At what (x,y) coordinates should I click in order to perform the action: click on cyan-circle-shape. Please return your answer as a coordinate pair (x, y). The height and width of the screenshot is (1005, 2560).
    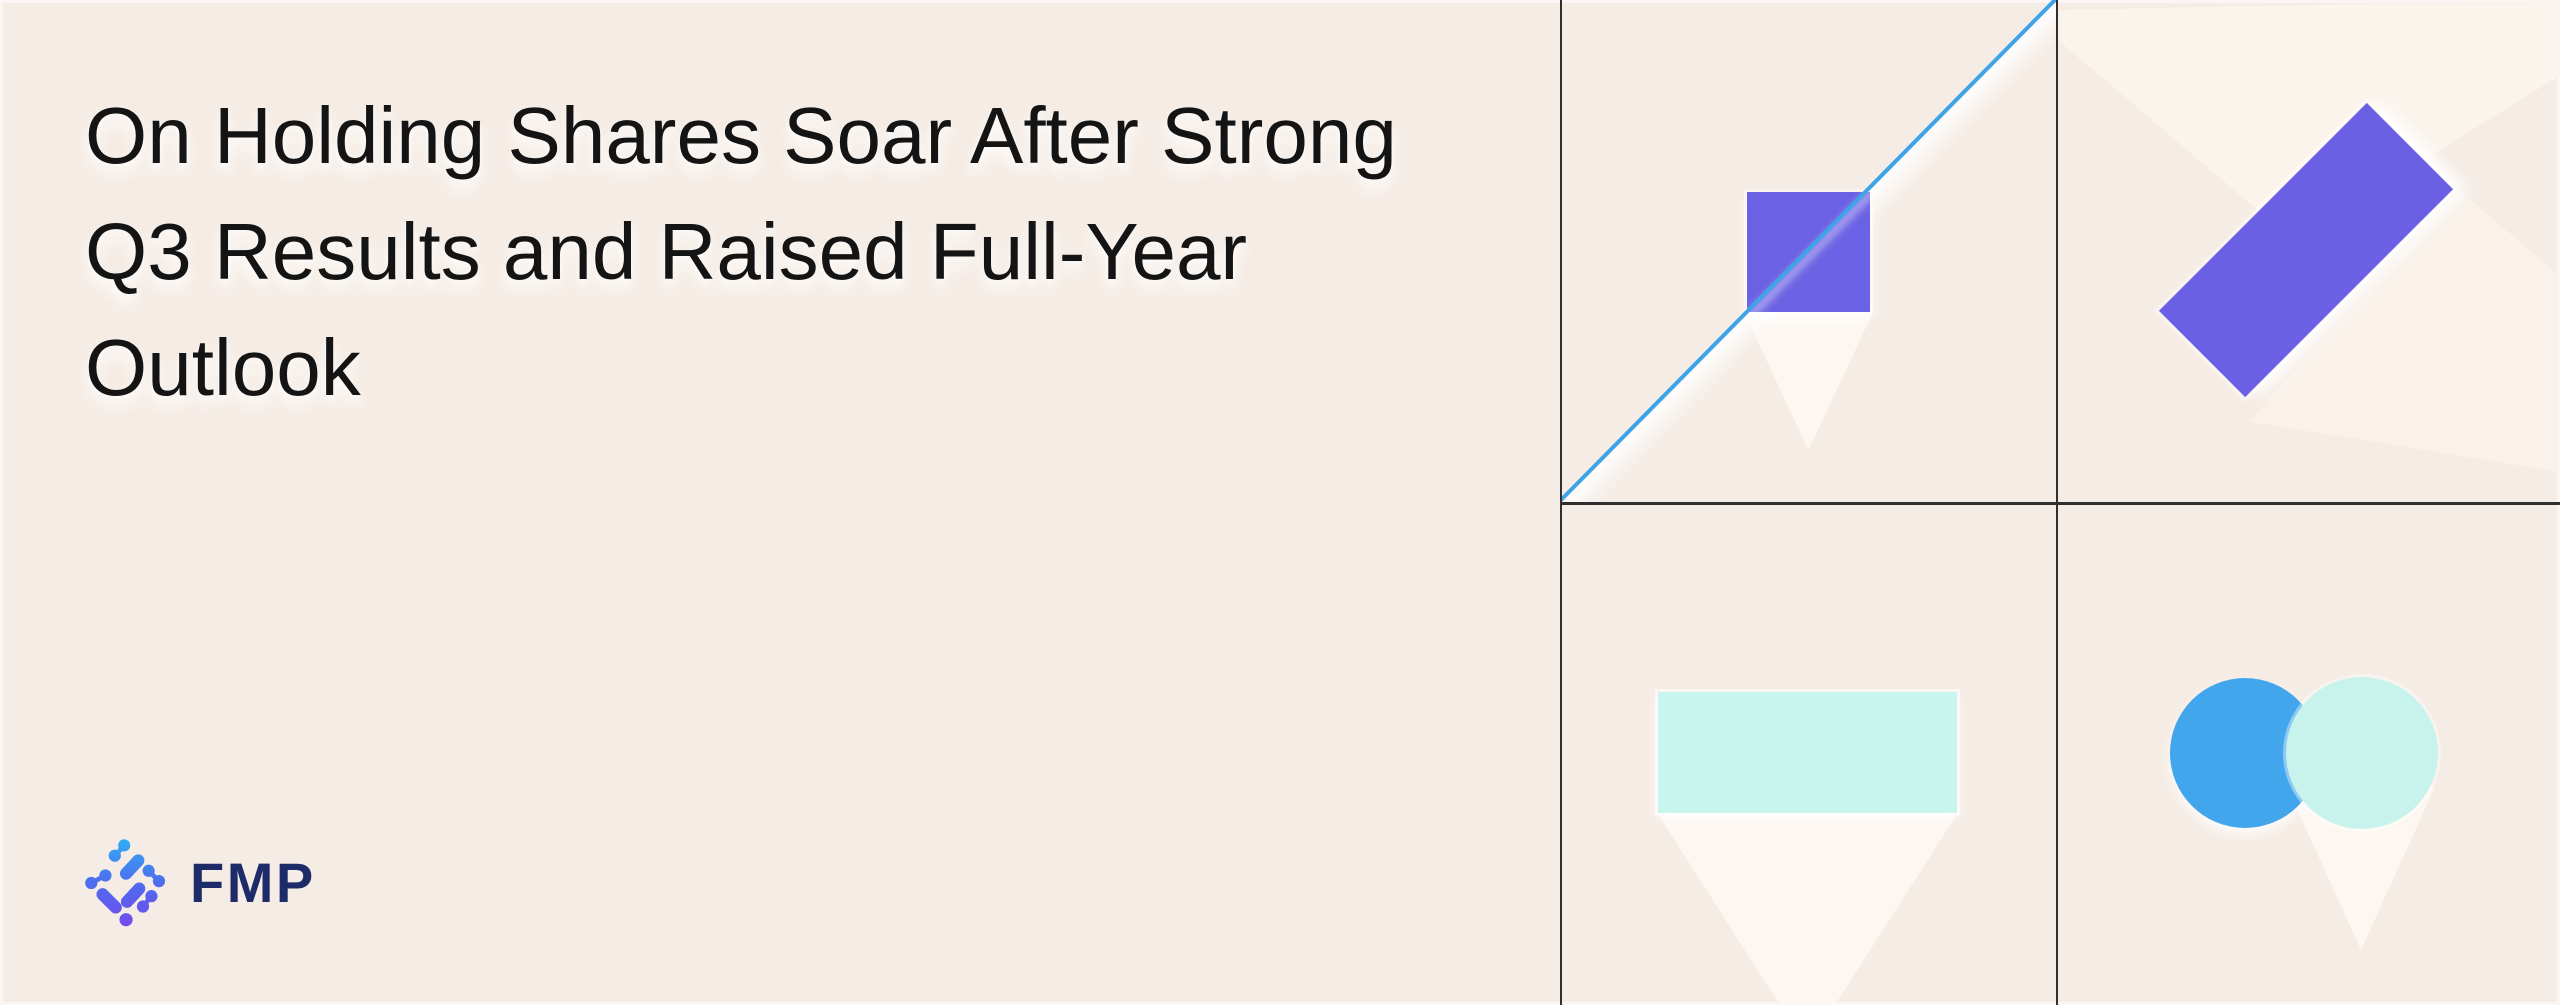
    Looking at the image, I should click on (2362, 753).